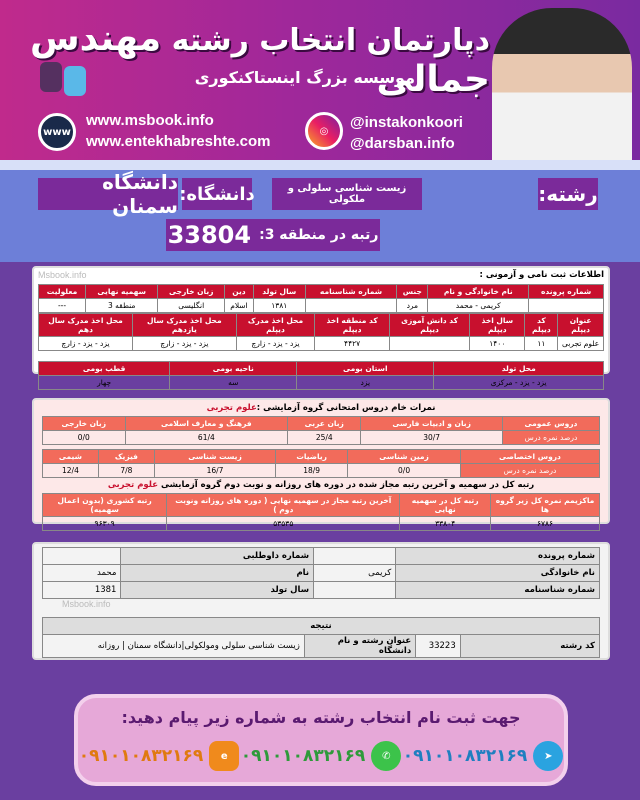 This screenshot has height=800, width=640. Describe the element at coordinates (406, 133) in the screenshot. I see `instagram-handles: @instakonkoori @darsban.info` at that location.